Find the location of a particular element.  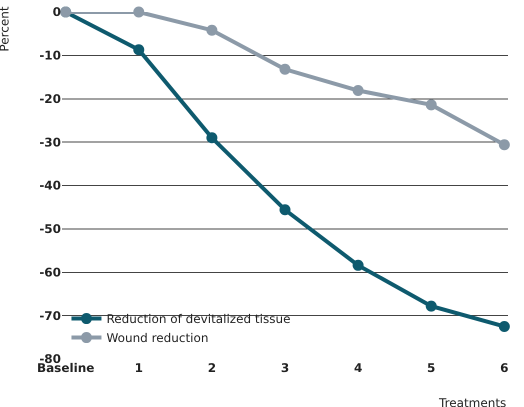

y-tick-label: -50 is located at coordinates (50, 229).